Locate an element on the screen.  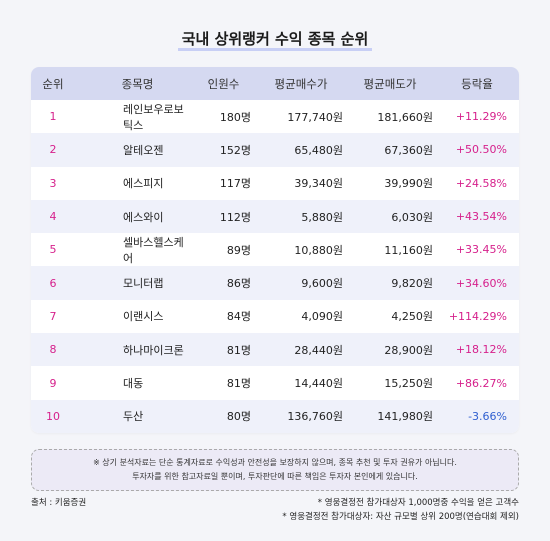
stock-name-cell: 셀바스헬스케어 is located at coordinates (153, 250).